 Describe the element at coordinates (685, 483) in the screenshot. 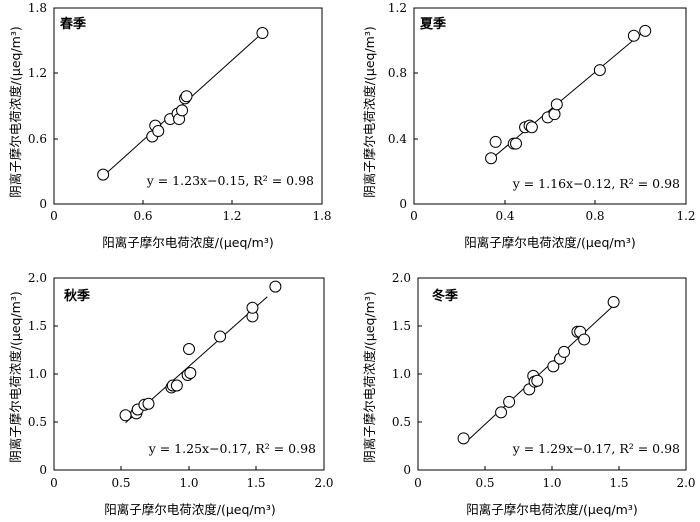

I see `x-tick-label: 2.0` at that location.